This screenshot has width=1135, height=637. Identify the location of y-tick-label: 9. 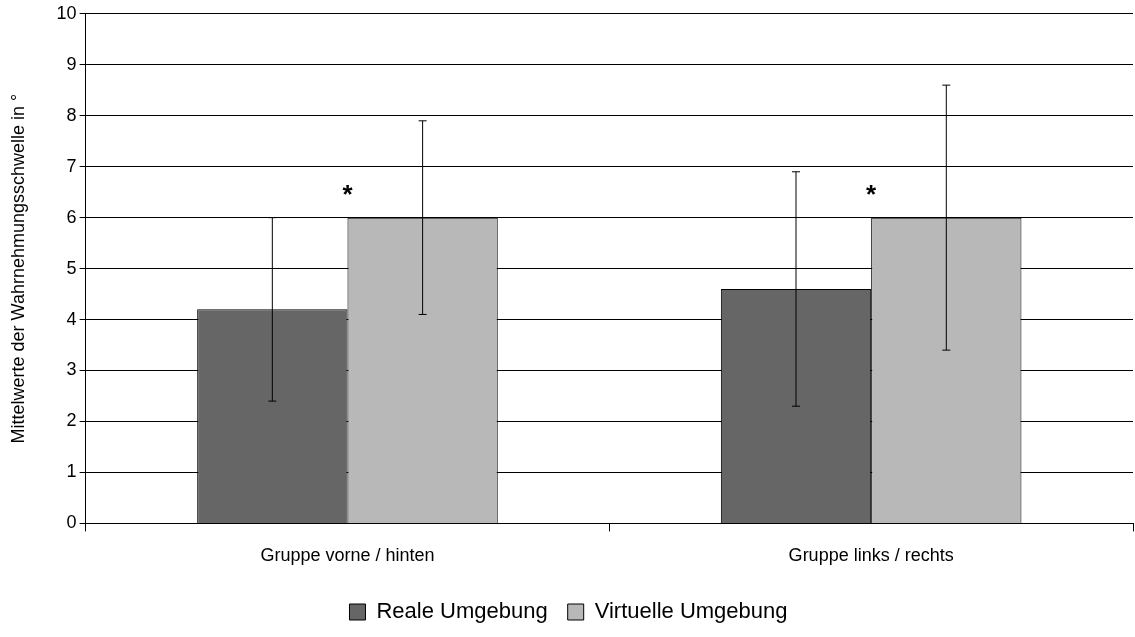
(71, 63).